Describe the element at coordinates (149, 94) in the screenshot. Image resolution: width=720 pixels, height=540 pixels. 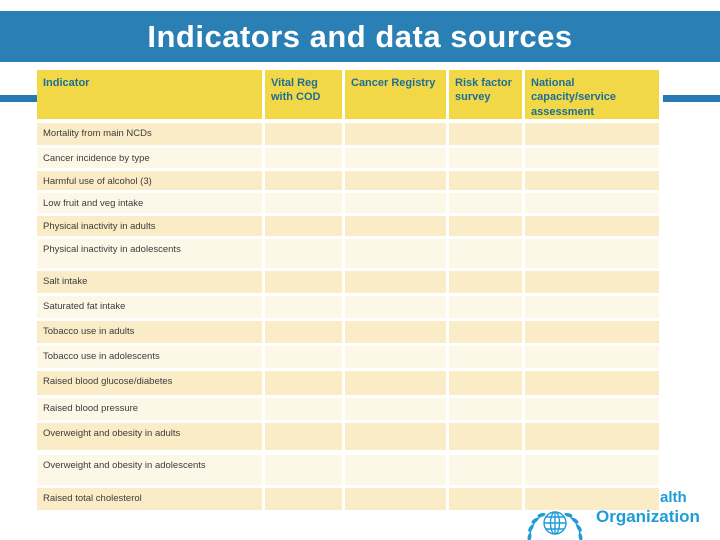
I see `column-header-indicator: Indicator` at that location.